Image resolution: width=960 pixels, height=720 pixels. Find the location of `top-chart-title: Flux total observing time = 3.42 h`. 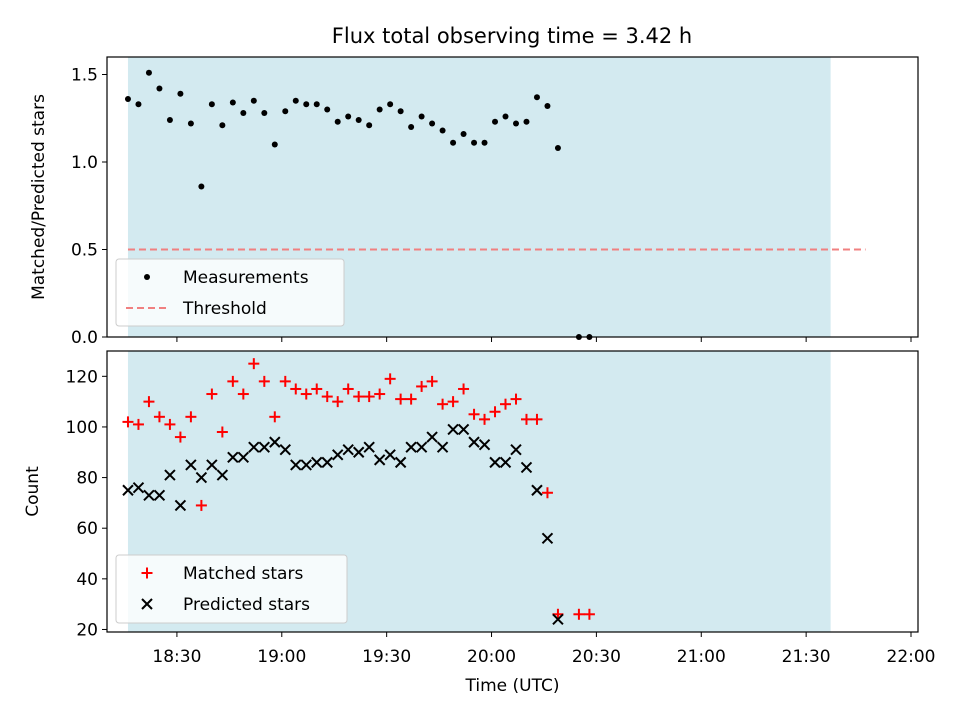

top-chart-title: Flux total observing time = 3.42 h is located at coordinates (512, 36).